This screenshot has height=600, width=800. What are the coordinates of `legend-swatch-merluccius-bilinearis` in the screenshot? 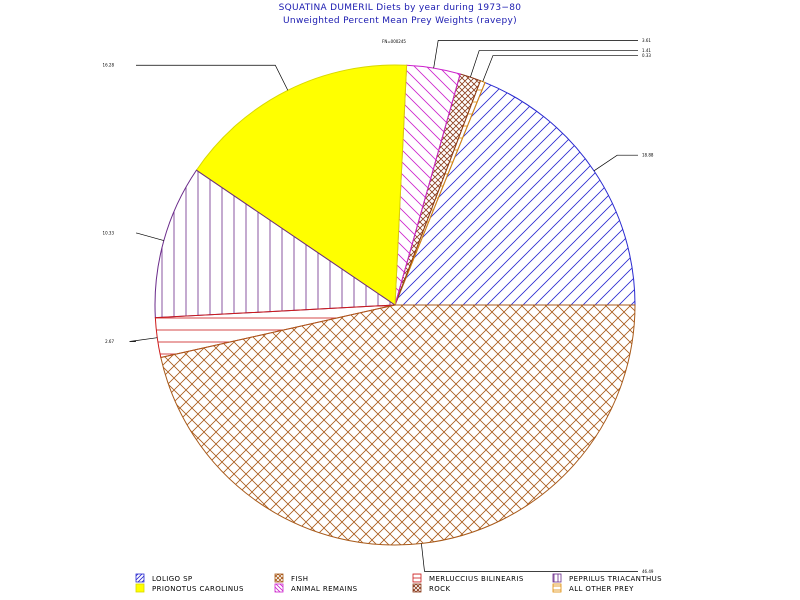 It's located at (417, 578).